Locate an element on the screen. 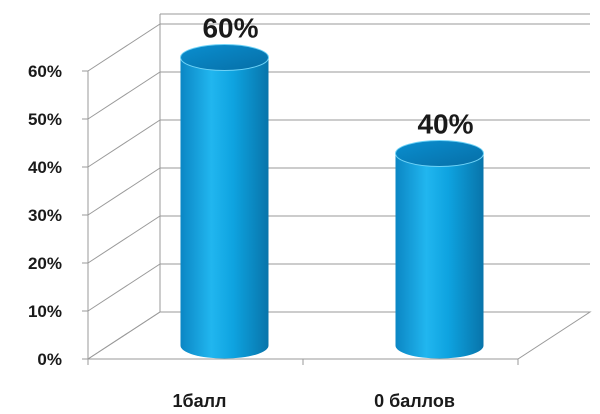 The image size is (600, 414). y-tick-label: 0% is located at coordinates (49, 359).